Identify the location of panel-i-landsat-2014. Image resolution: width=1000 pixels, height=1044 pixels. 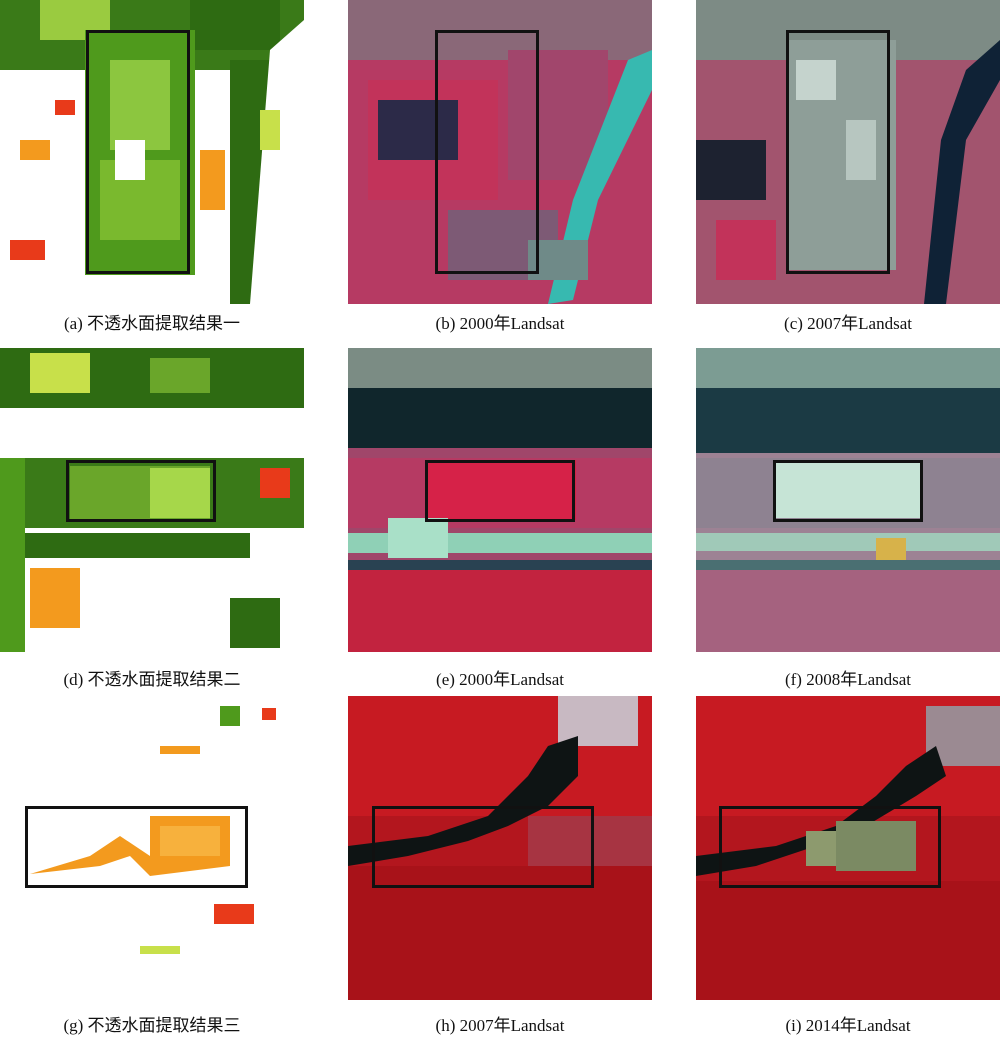
(848, 848).